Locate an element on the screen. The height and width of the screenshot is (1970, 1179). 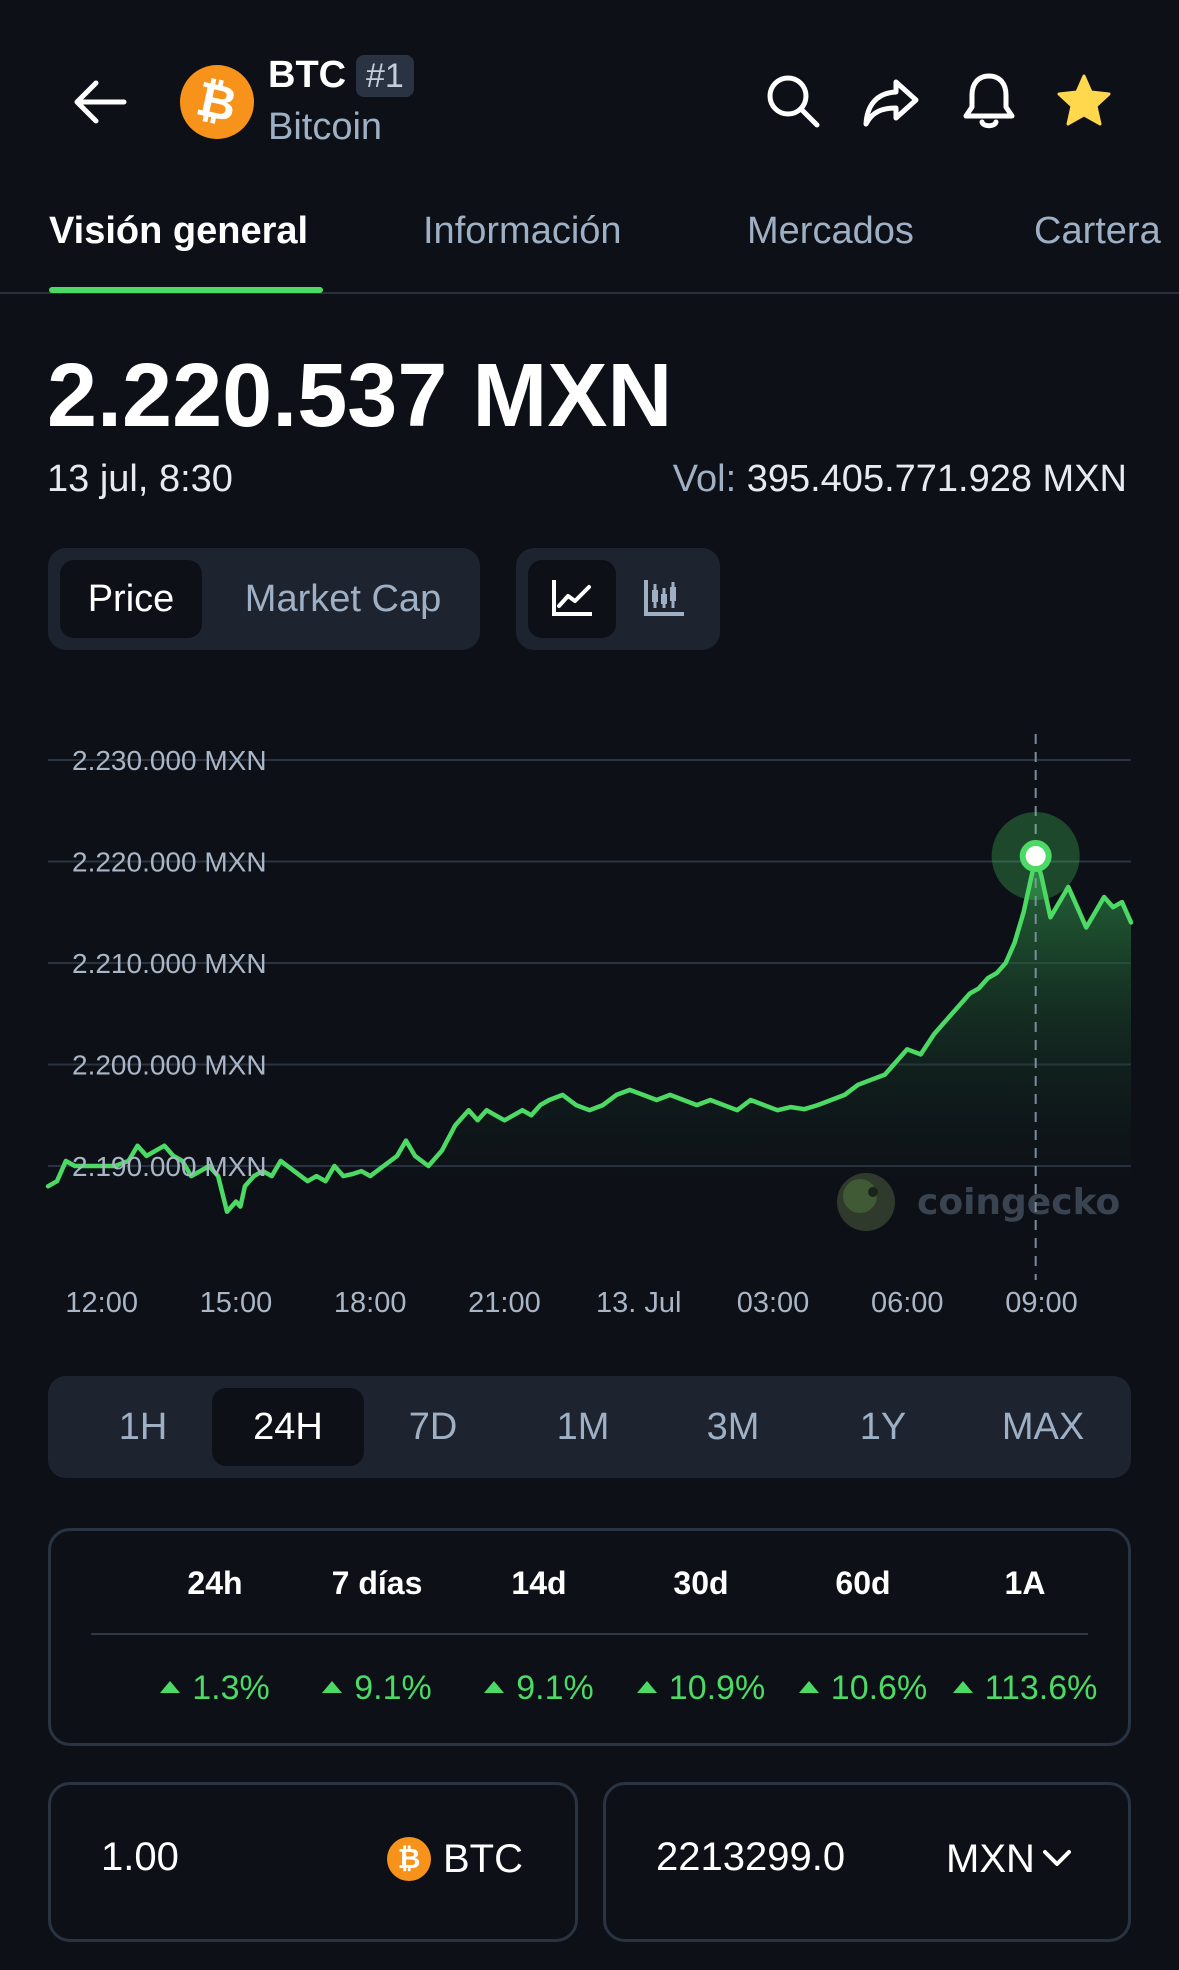
converter-crypto-field: 1.00 ₿ BTC is located at coordinates (313, 1862).